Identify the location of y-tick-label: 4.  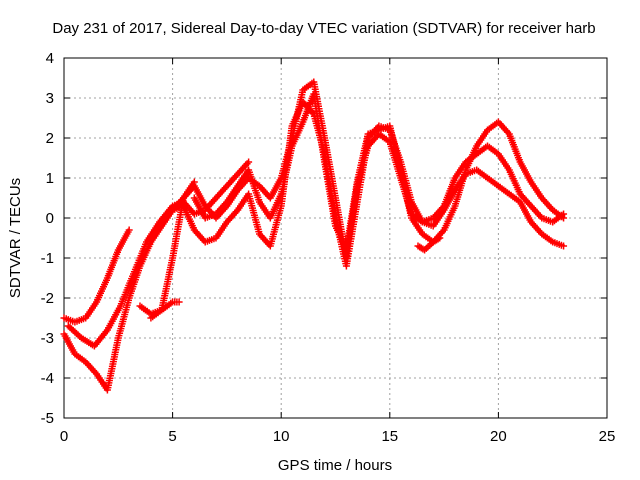
(50, 58).